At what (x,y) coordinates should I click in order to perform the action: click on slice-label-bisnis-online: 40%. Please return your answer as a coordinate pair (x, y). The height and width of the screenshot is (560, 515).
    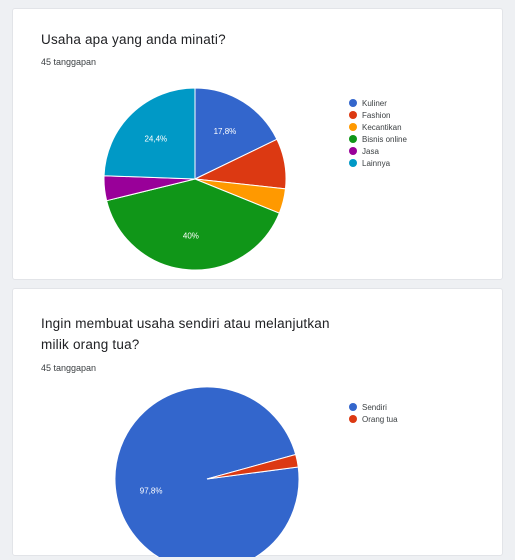
    Looking at the image, I should click on (191, 235).